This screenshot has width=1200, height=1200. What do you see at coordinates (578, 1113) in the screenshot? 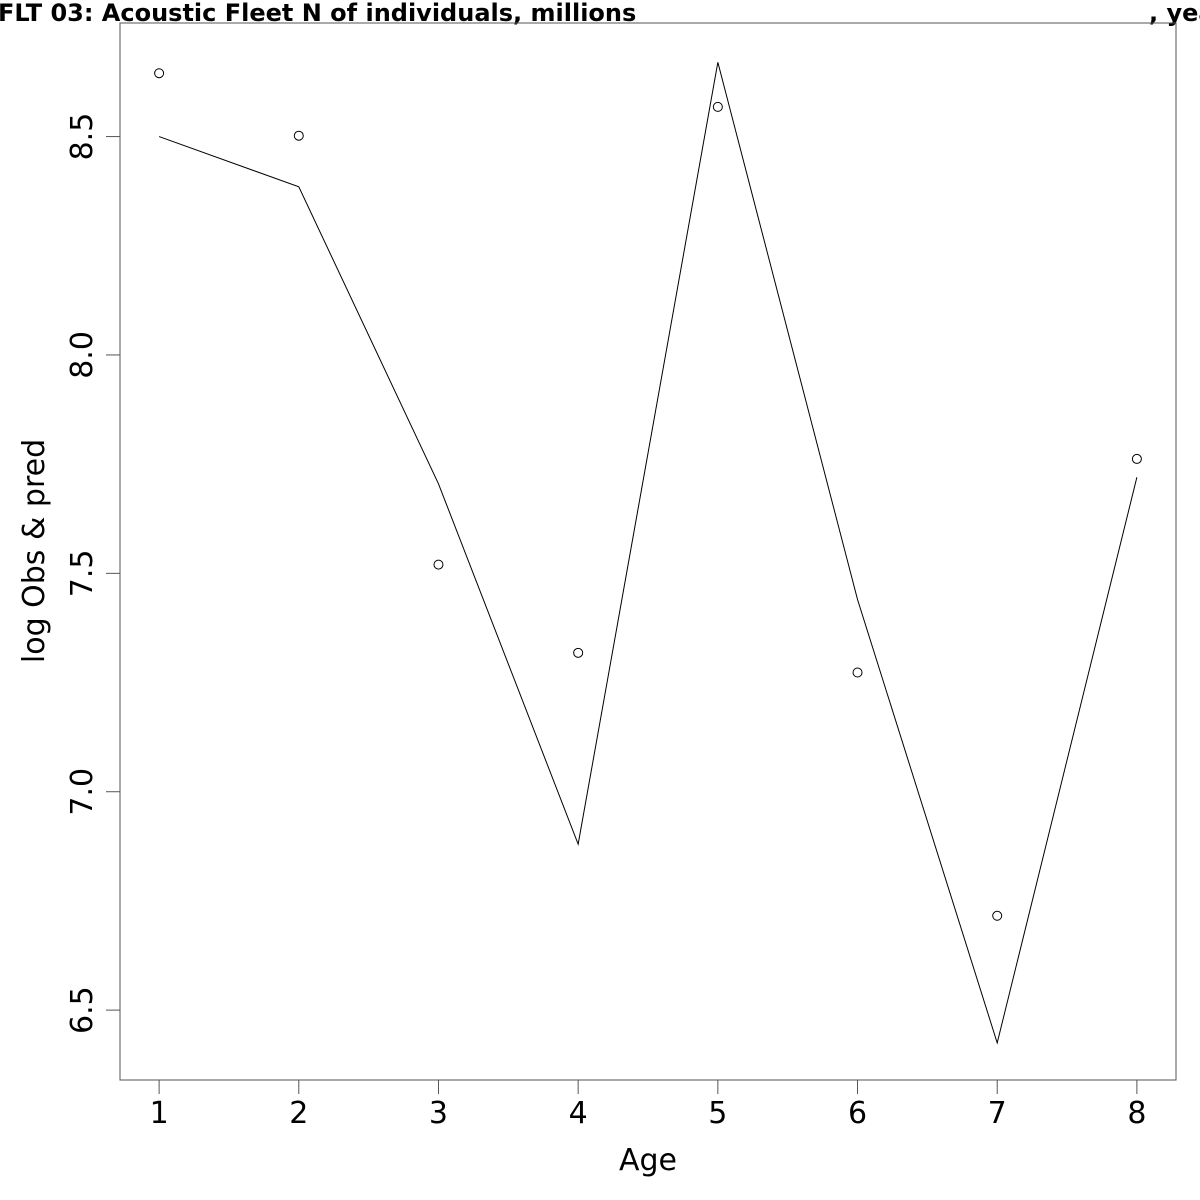
I see `x-tick-label: 4` at bounding box center [578, 1113].